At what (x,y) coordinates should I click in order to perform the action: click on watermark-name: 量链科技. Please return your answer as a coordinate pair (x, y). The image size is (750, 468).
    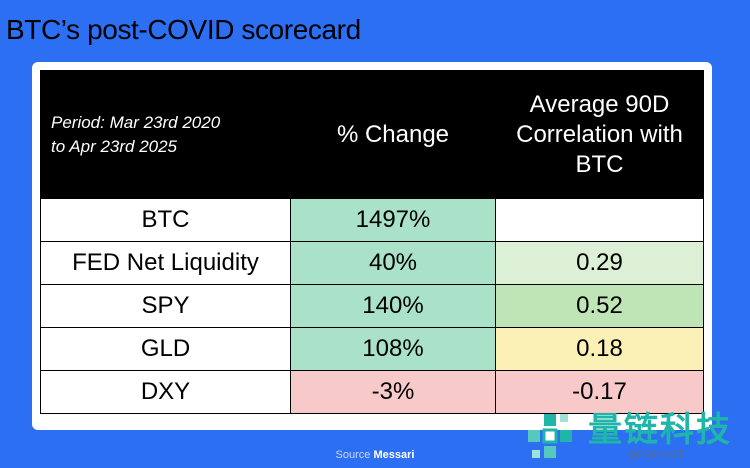
    Looking at the image, I should click on (660, 430).